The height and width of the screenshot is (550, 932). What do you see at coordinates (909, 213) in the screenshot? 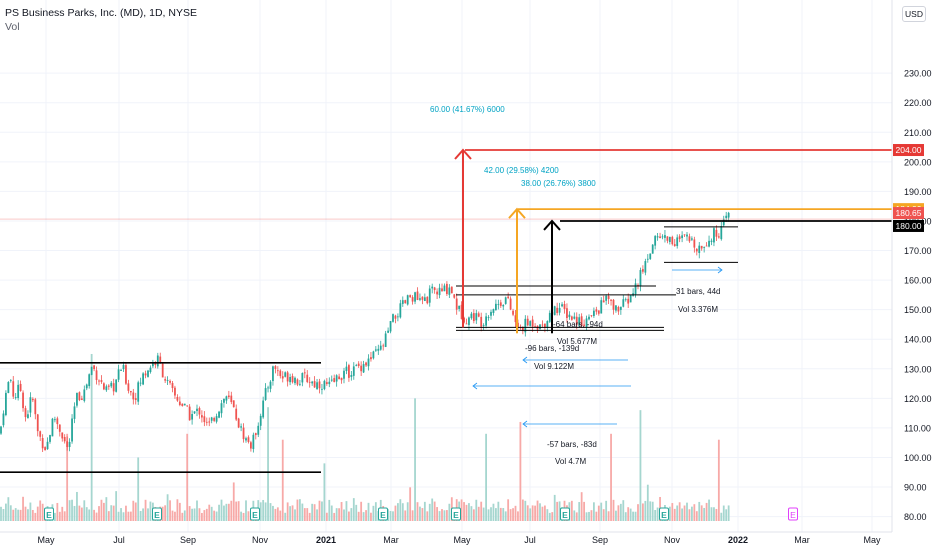
I see `price-tag-label: 180.65` at bounding box center [909, 213].